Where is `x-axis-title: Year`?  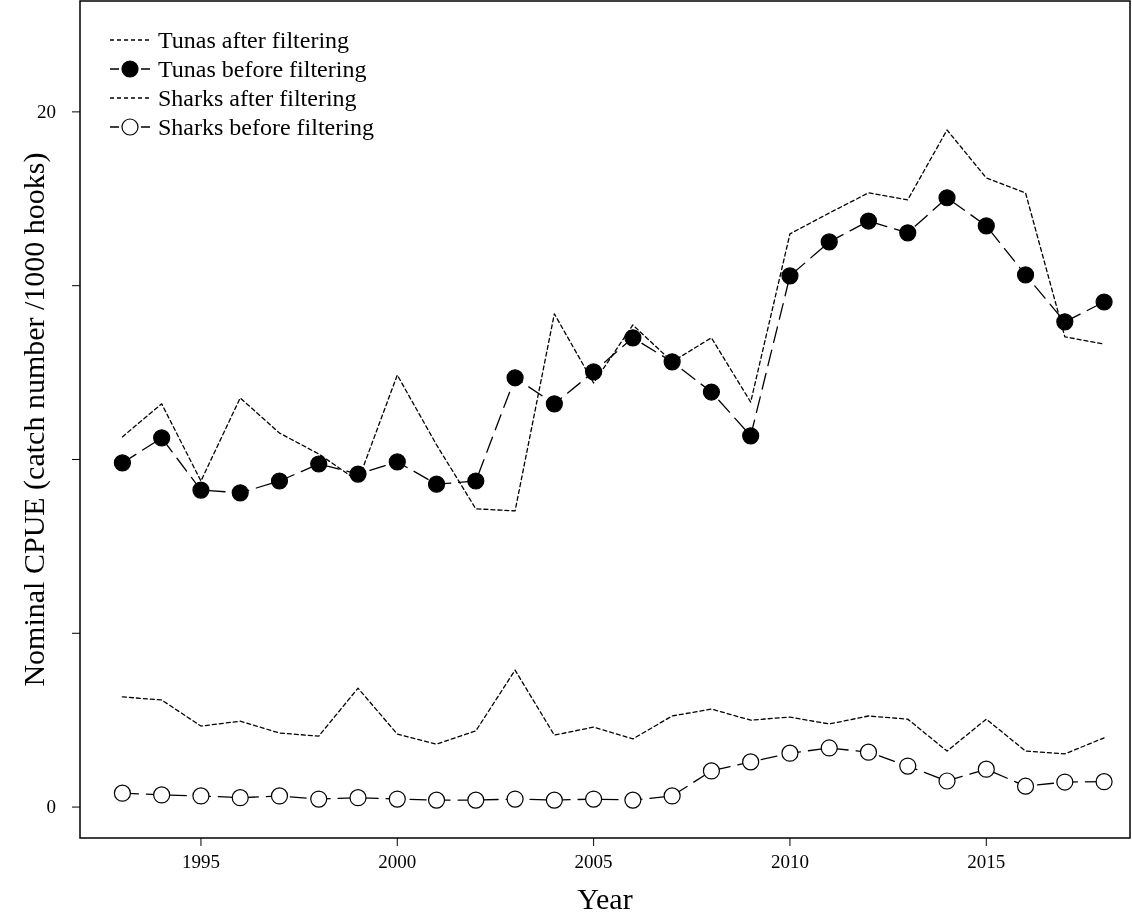
x-axis-title: Year is located at coordinates (605, 898).